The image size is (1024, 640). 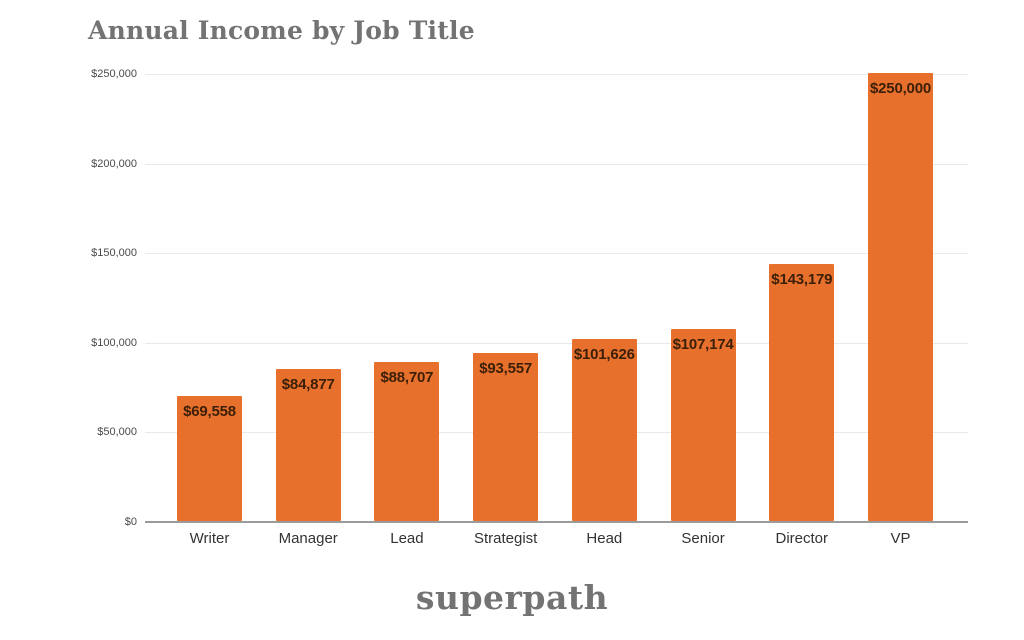 What do you see at coordinates (506, 369) in the screenshot?
I see `bar-value-label: $93,557` at bounding box center [506, 369].